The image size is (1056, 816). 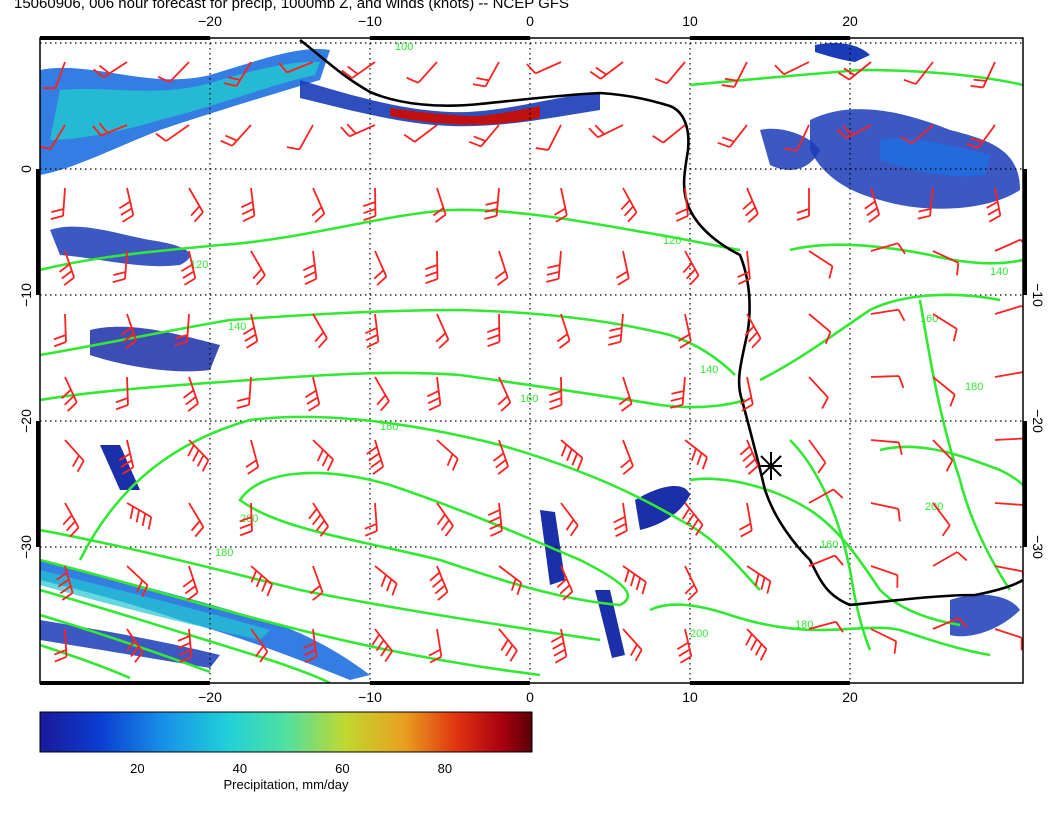 What do you see at coordinates (929, 319) in the screenshot?
I see `contour-label: 160` at bounding box center [929, 319].